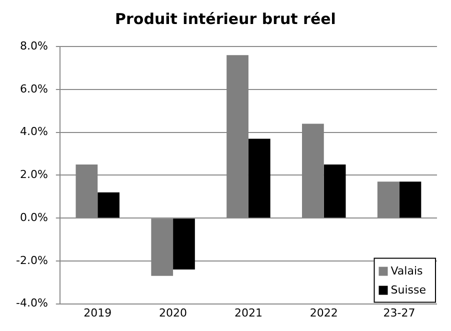 This screenshot has width=451, height=331. Describe the element at coordinates (98, 313) in the screenshot. I see `x-tick-label: 2019` at that location.